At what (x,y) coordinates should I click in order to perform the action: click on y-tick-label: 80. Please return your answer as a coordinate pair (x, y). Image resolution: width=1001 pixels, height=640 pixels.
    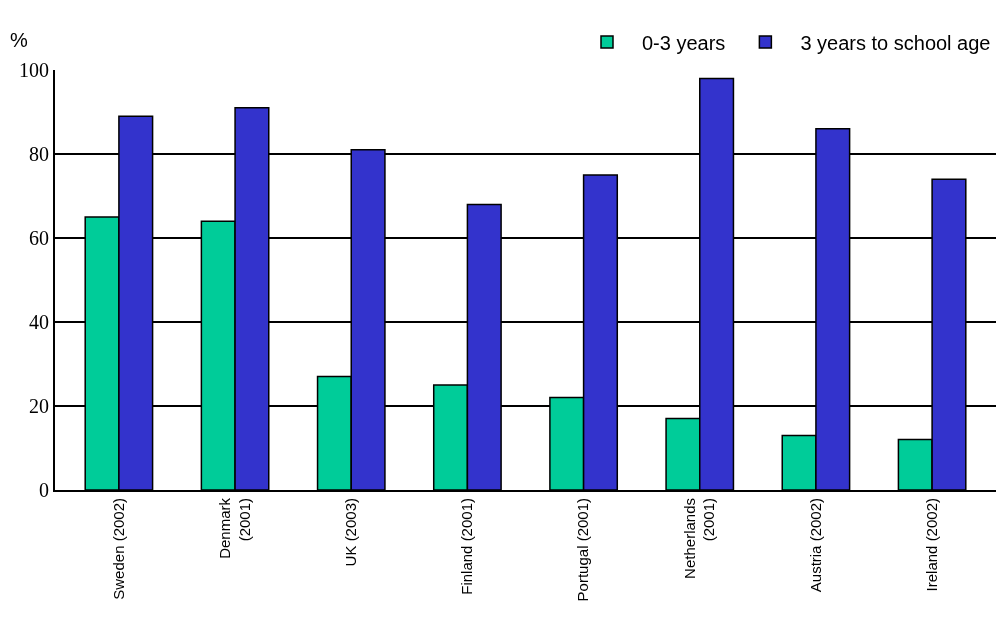
    Looking at the image, I should click on (39, 154).